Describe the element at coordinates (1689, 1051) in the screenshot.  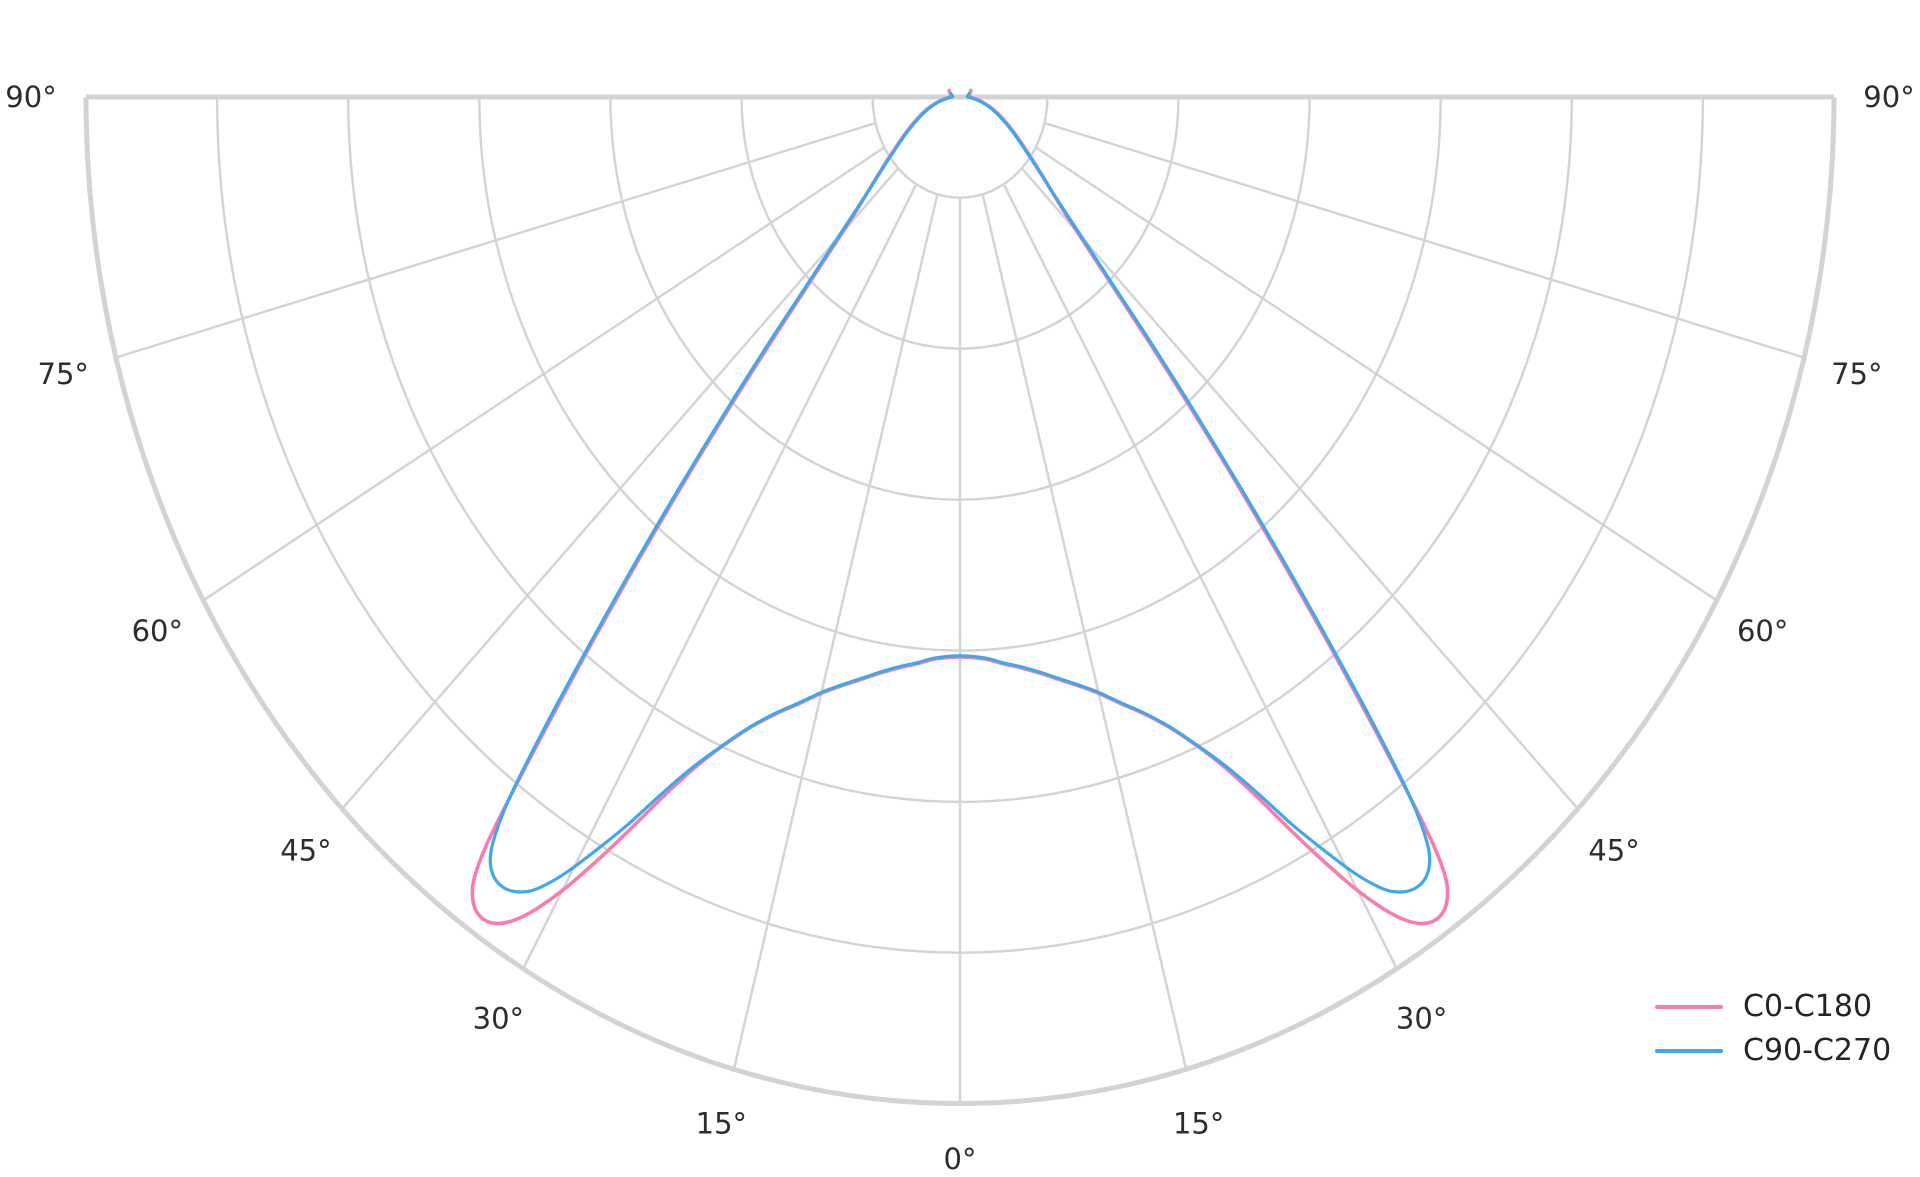
I see `legend-line-c90-c270` at that location.